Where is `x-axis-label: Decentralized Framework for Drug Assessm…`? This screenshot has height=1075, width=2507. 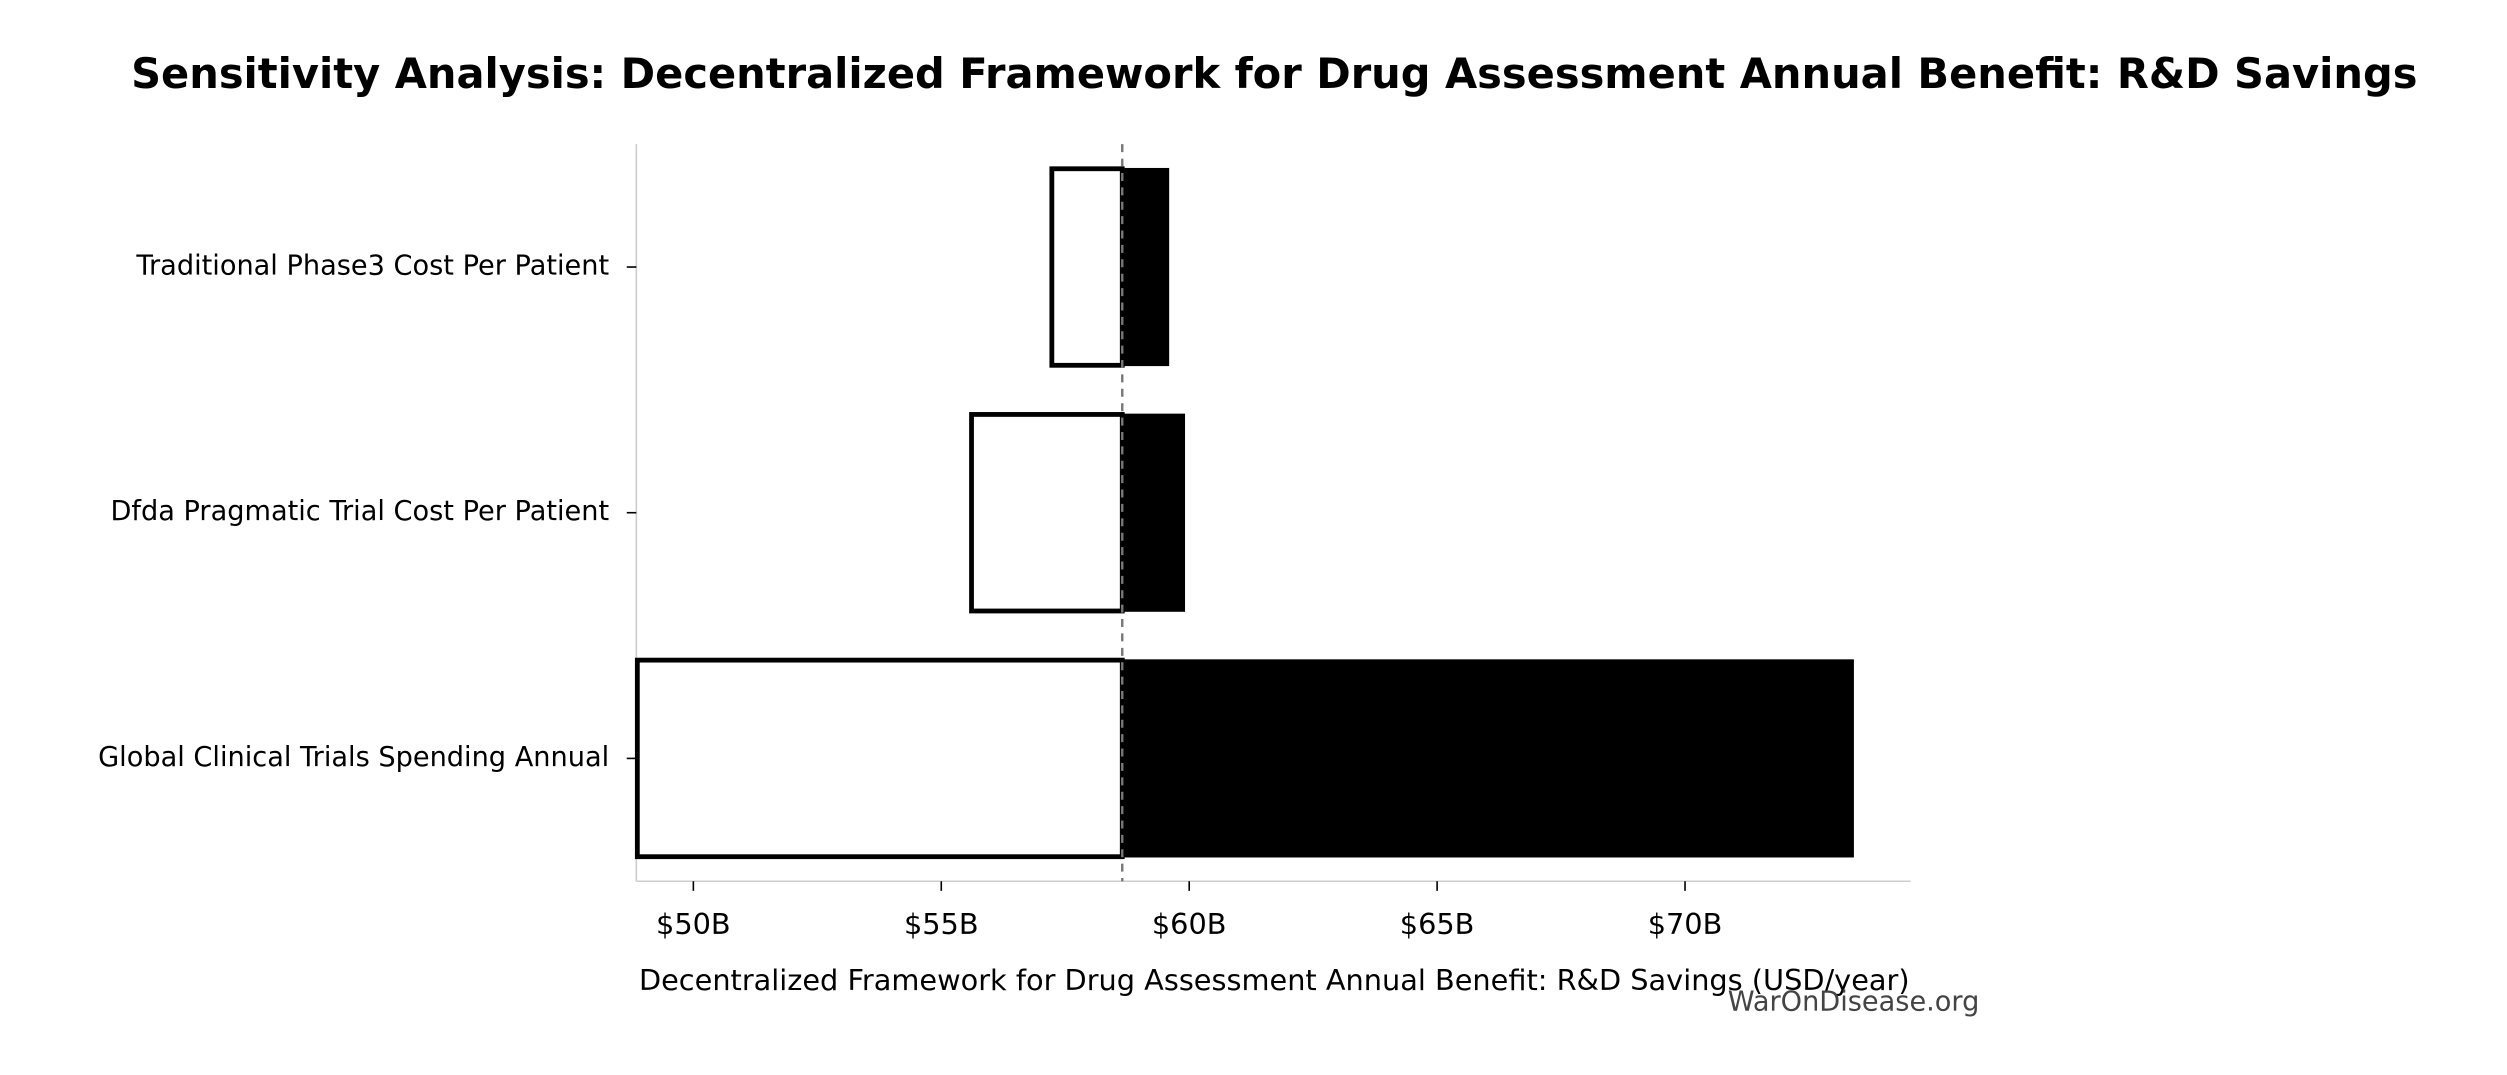
x-axis-label: Decentralized Framework for Drug Assessm… is located at coordinates (1274, 980).